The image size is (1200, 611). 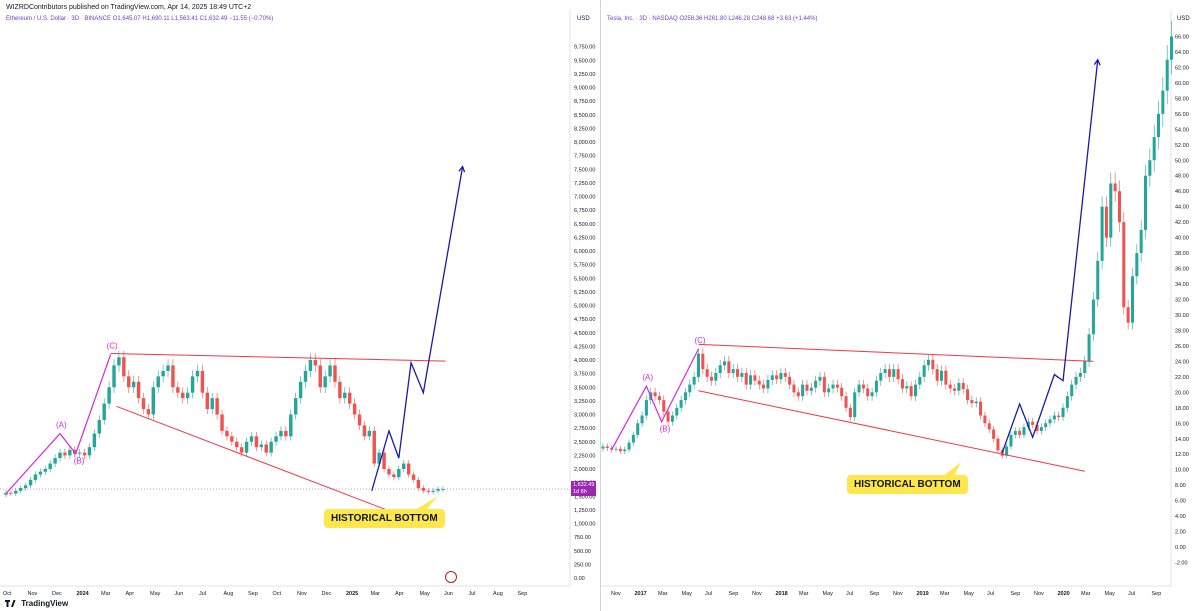 What do you see at coordinates (1182, 68) in the screenshot?
I see `price-tick-label: 62.00` at bounding box center [1182, 68].